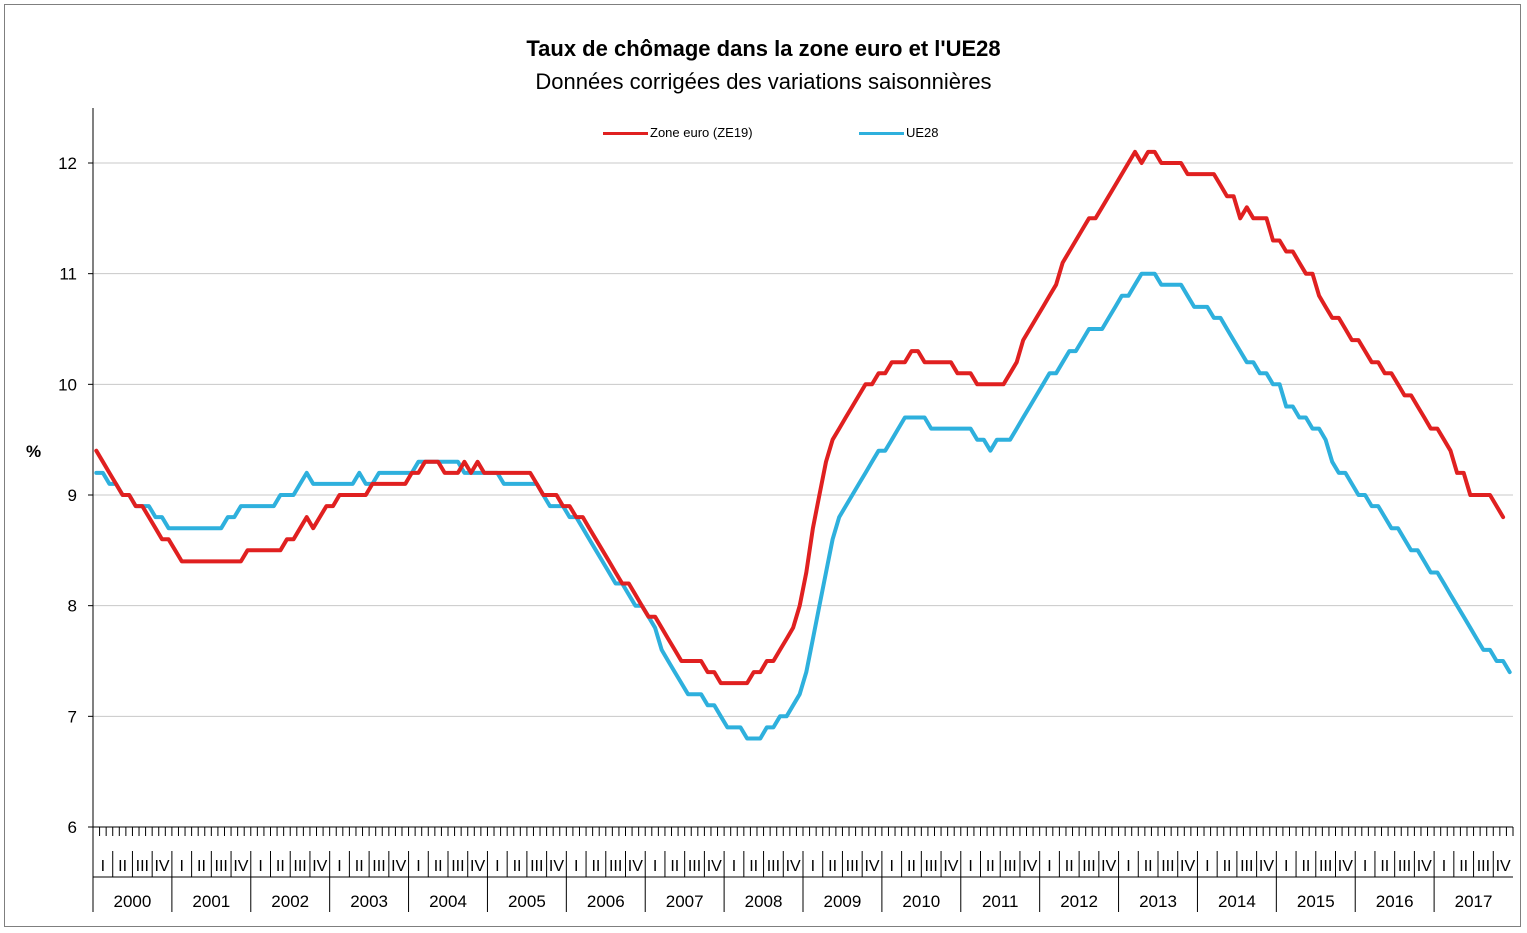 This screenshot has height=933, width=1527. What do you see at coordinates (67, 163) in the screenshot?
I see `y-tick-label: 12` at bounding box center [67, 163].